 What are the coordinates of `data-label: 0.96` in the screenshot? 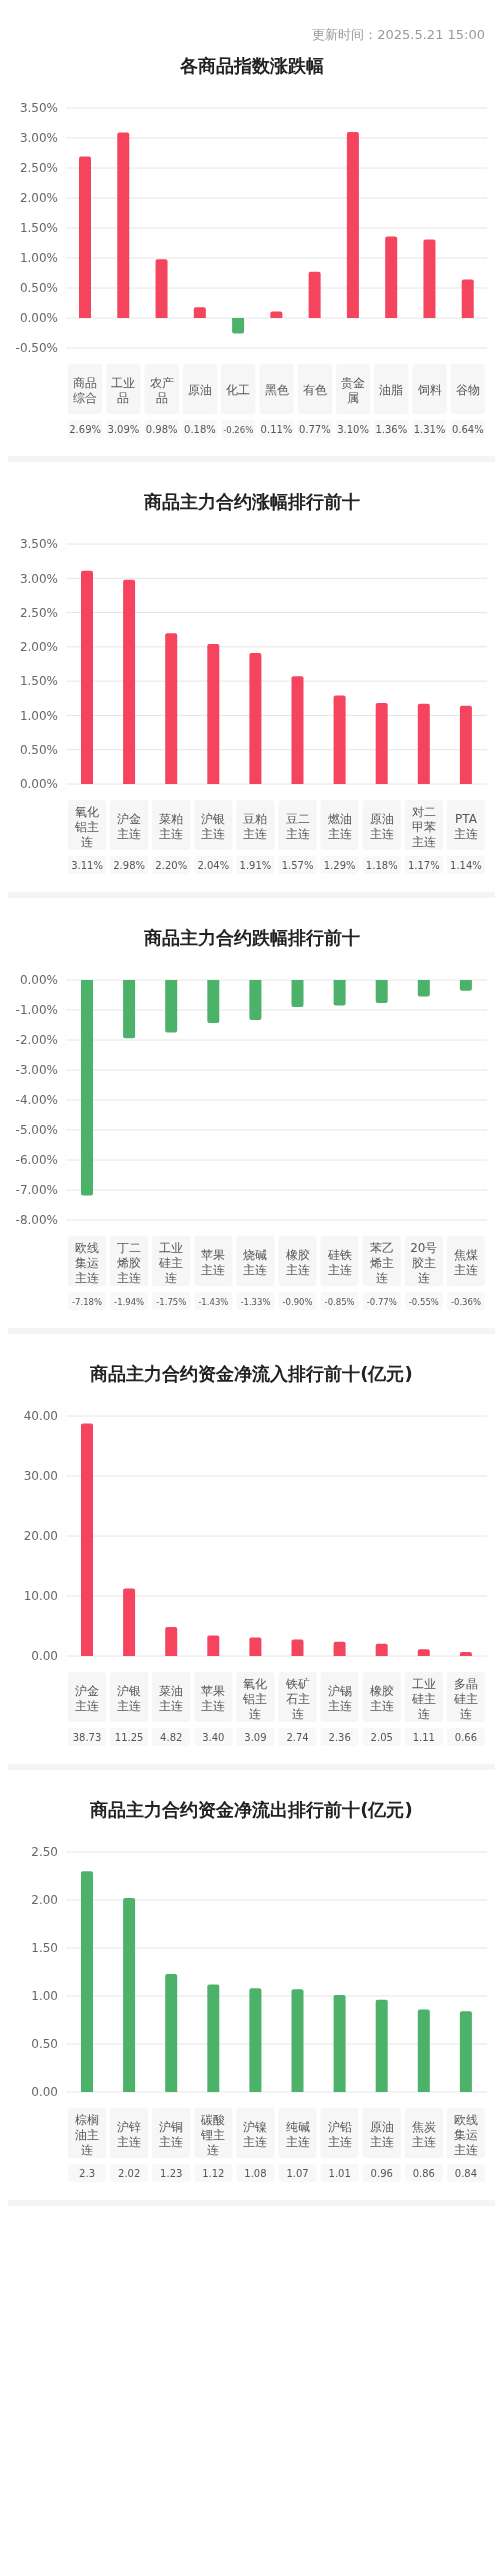 It's located at (381, 2173).